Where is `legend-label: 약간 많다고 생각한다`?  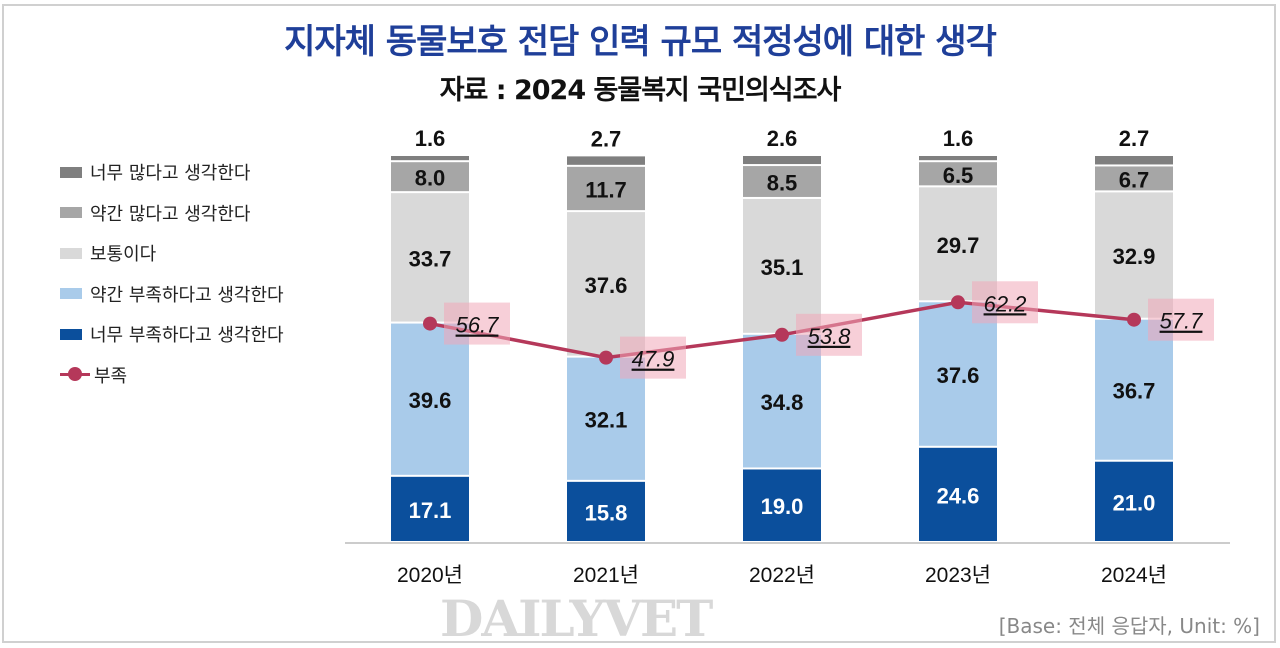 legend-label: 약간 많다고 생각한다 is located at coordinates (170, 214).